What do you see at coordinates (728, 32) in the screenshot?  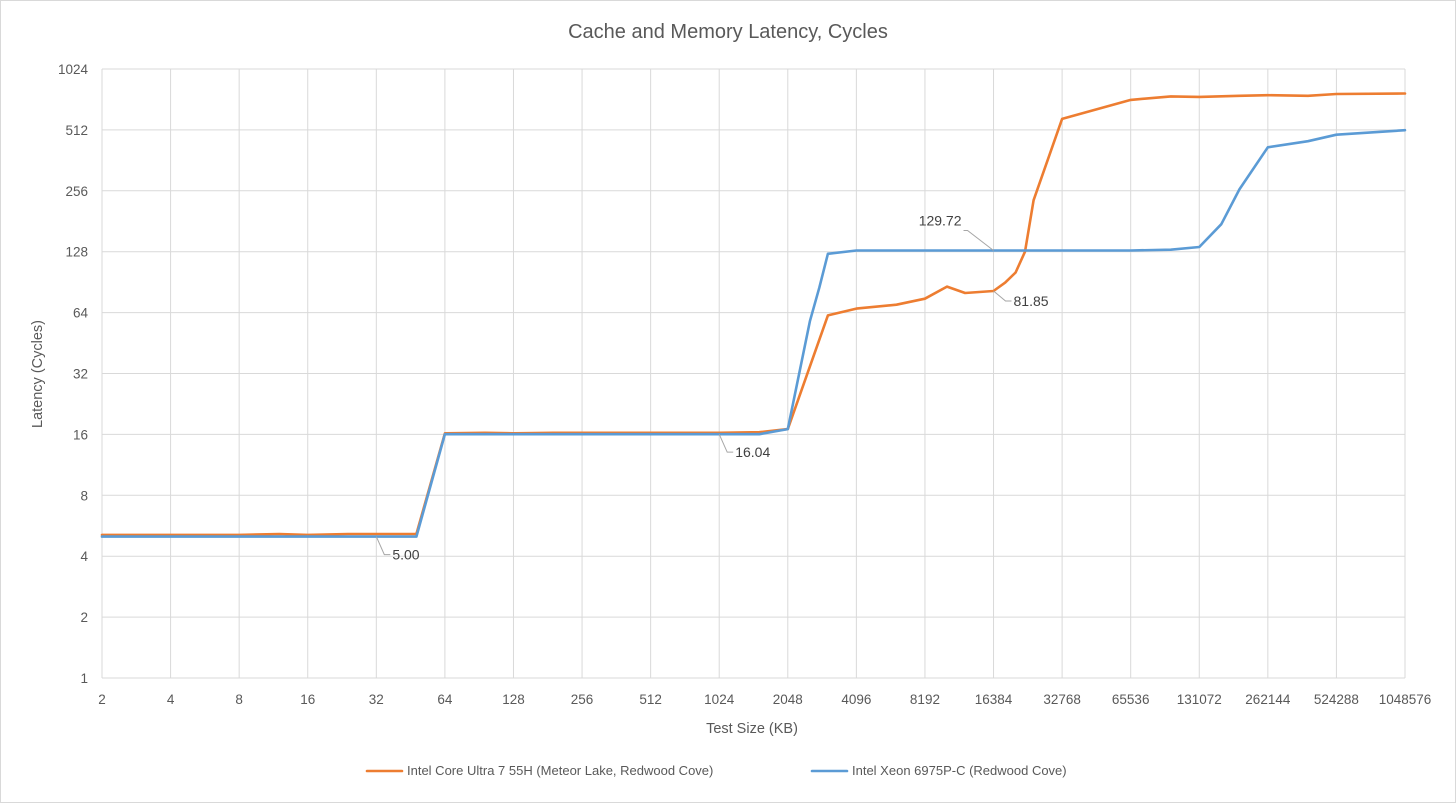 I see `chart-title: Cache and Memory Latency, Cycles` at bounding box center [728, 32].